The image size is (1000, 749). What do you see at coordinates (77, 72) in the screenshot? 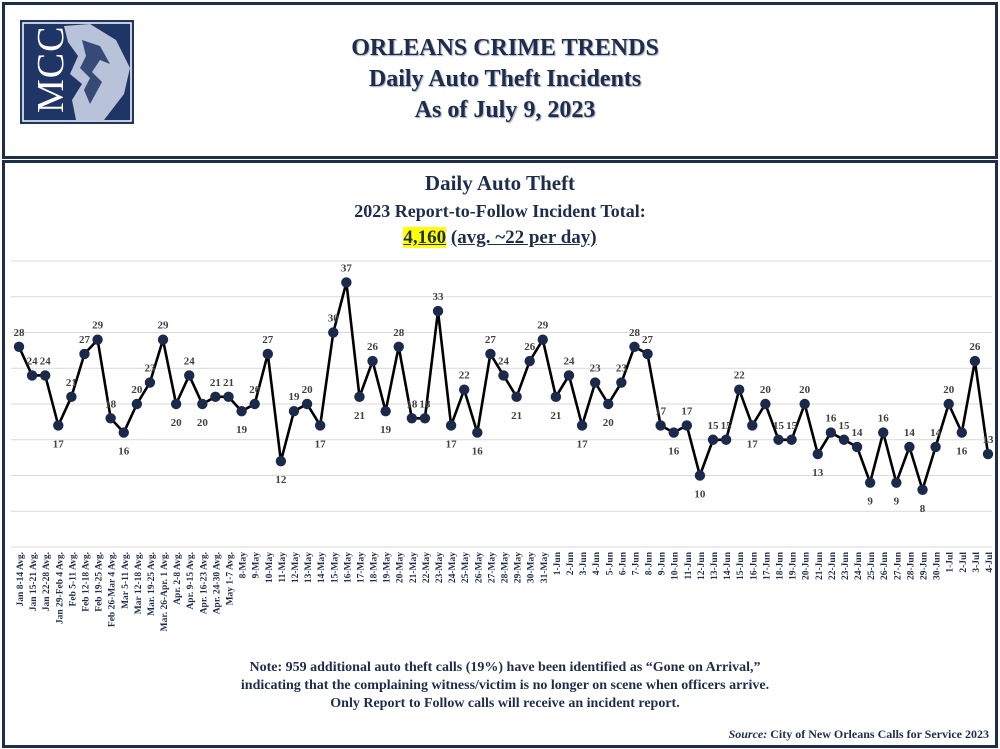
I see `mcc-logo: MCC` at bounding box center [77, 72].